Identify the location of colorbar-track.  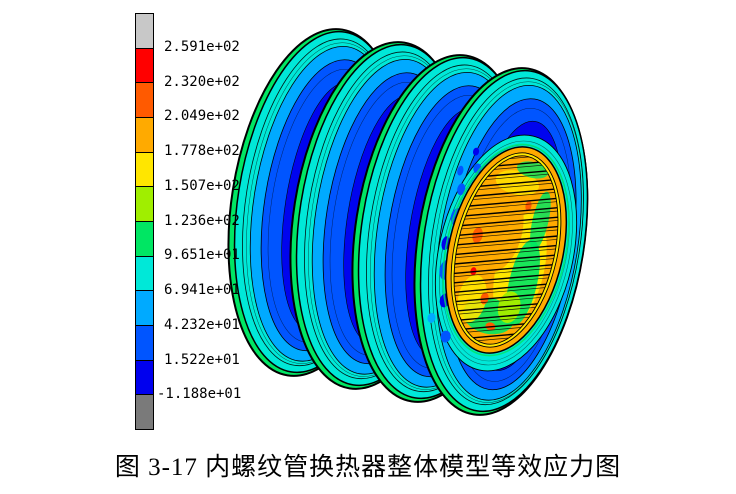
(144, 221).